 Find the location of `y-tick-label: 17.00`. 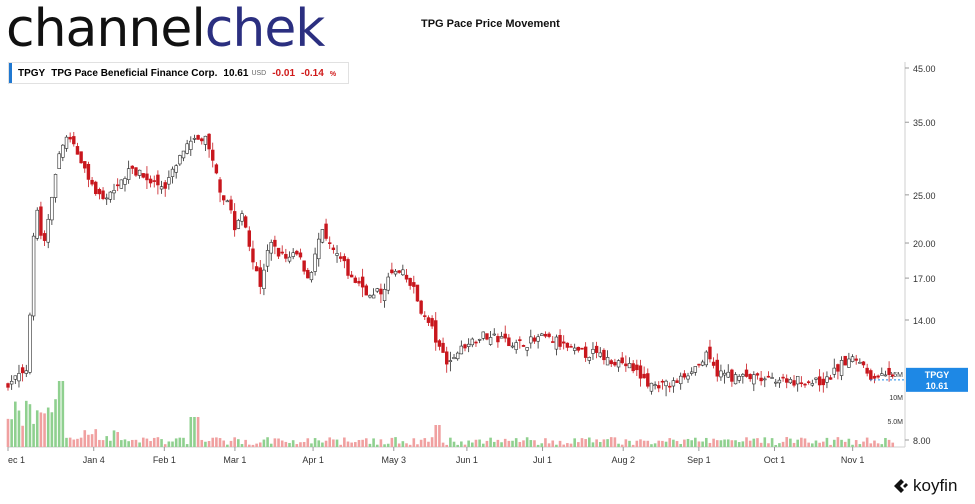

y-tick-label: 17.00 is located at coordinates (924, 279).